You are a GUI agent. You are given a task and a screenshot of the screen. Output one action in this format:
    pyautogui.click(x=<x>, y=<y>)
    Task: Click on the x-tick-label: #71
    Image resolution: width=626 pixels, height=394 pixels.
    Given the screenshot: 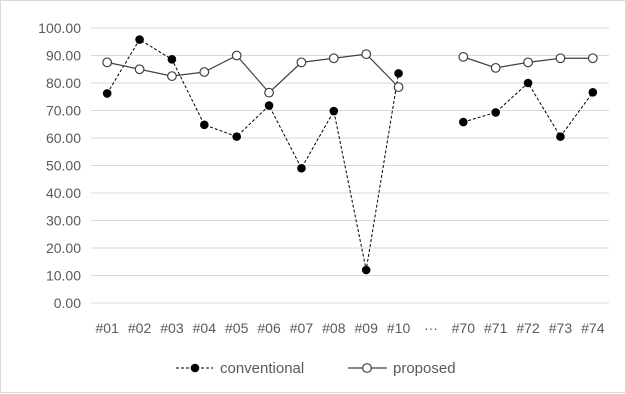 What is the action you would take?
    pyautogui.click(x=496, y=328)
    